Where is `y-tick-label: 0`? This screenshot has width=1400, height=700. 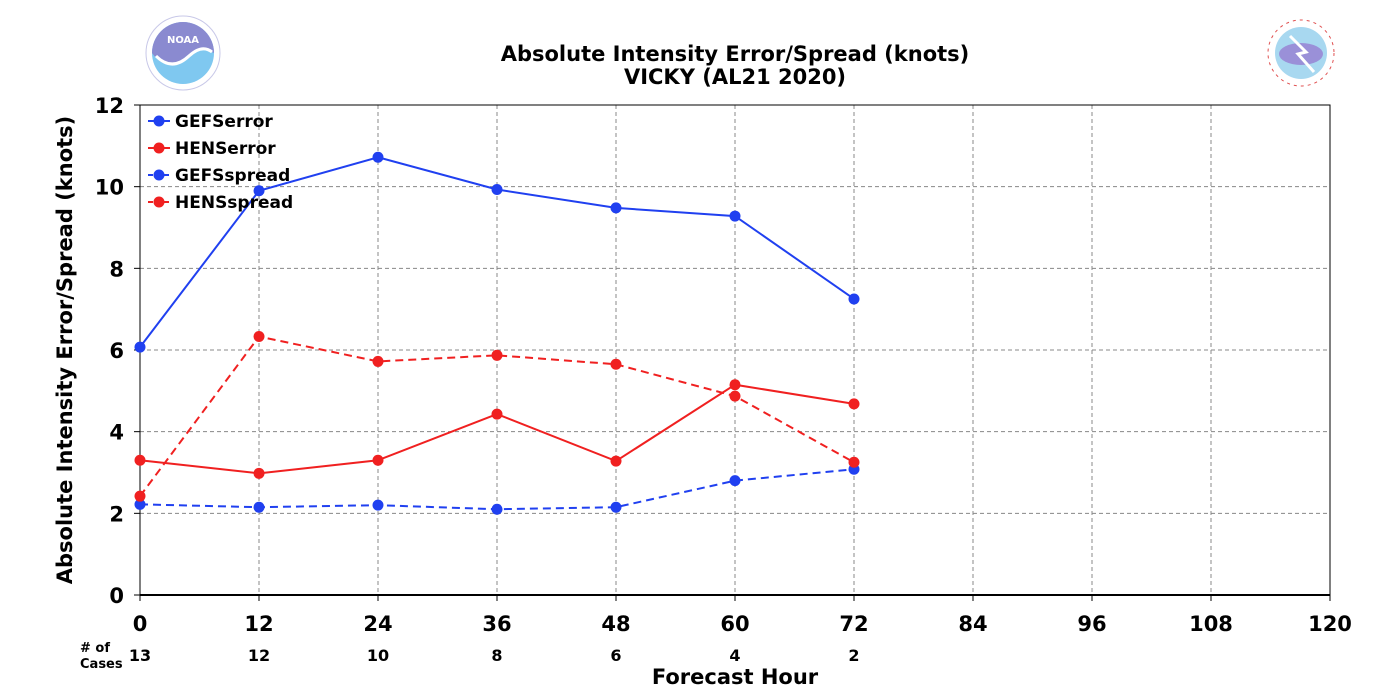
y-tick-label: 0 is located at coordinates (116, 596).